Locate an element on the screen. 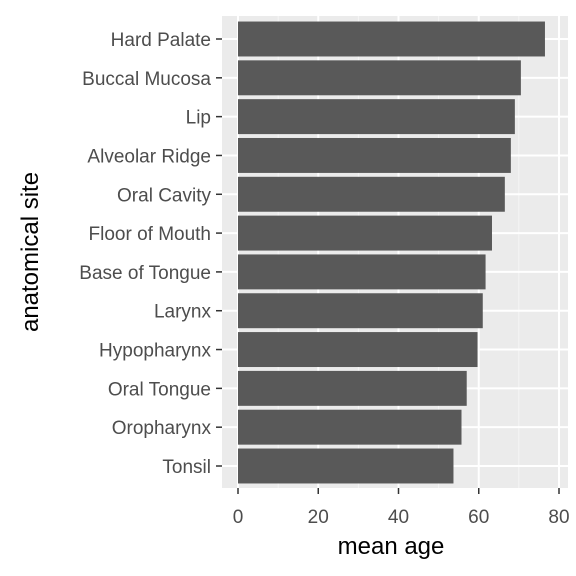 The height and width of the screenshot is (576, 576). y-tick-label: Tonsil is located at coordinates (186, 467).